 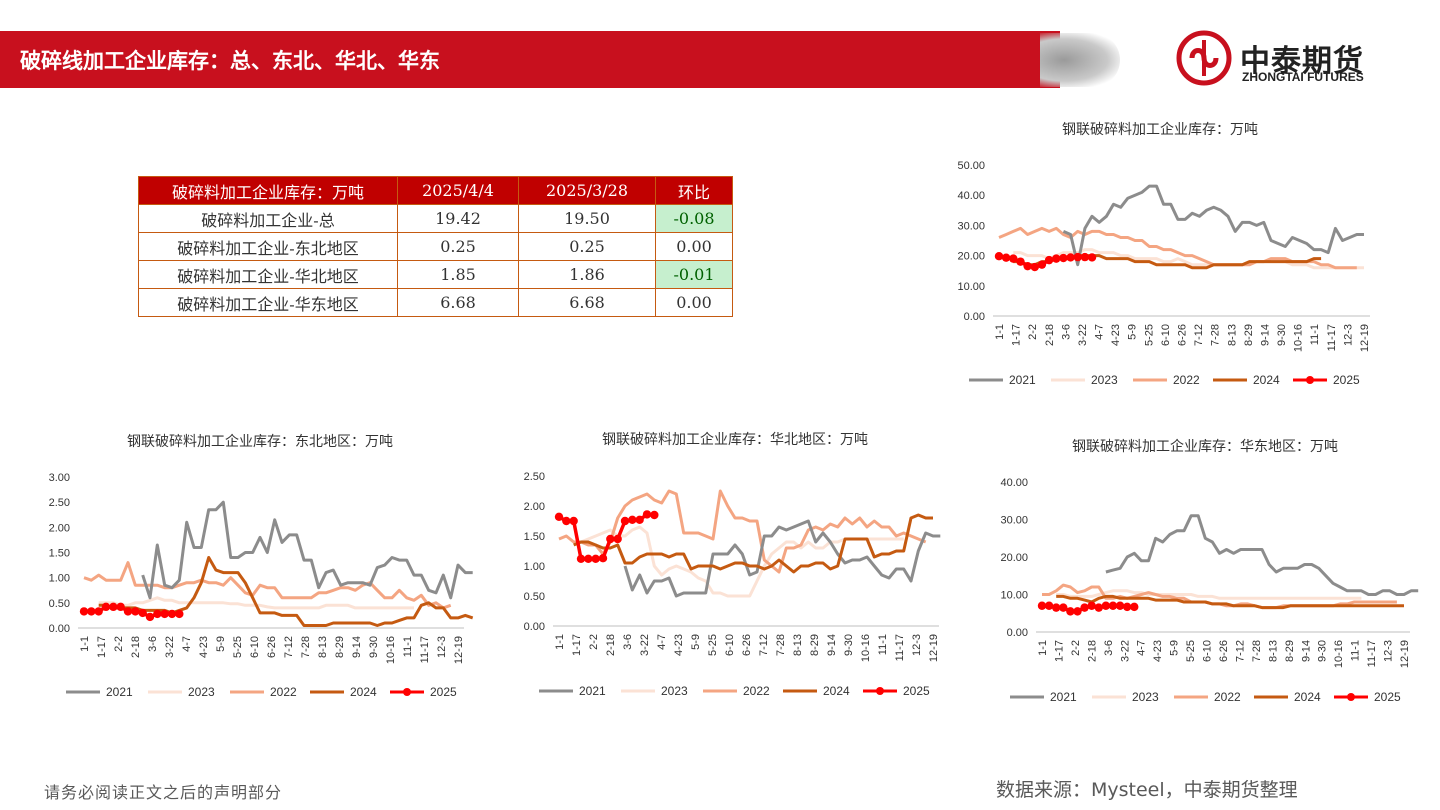 What do you see at coordinates (59, 554) in the screenshot?
I see `y-tick-label: 1.50` at bounding box center [59, 554].